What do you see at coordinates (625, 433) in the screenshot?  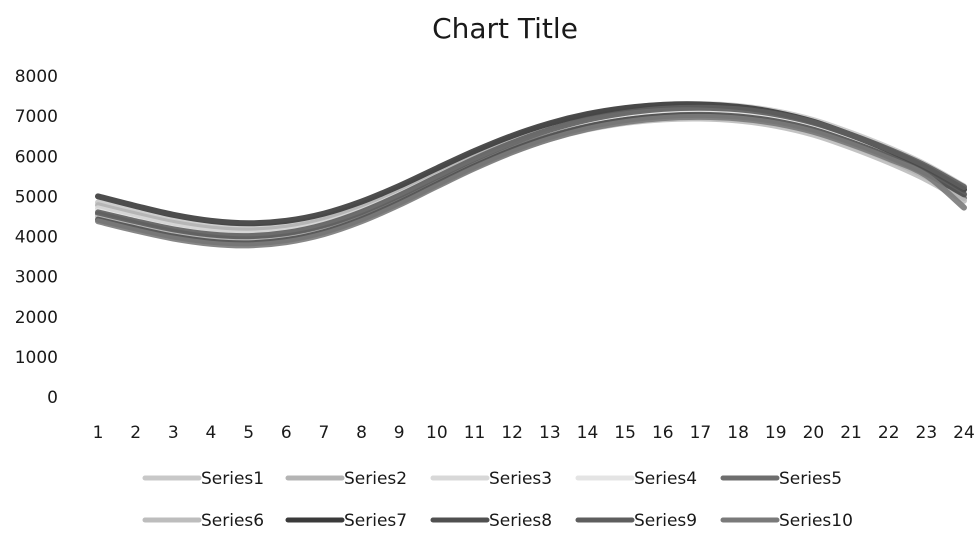 I see `x-tick-label: 15` at bounding box center [625, 433].